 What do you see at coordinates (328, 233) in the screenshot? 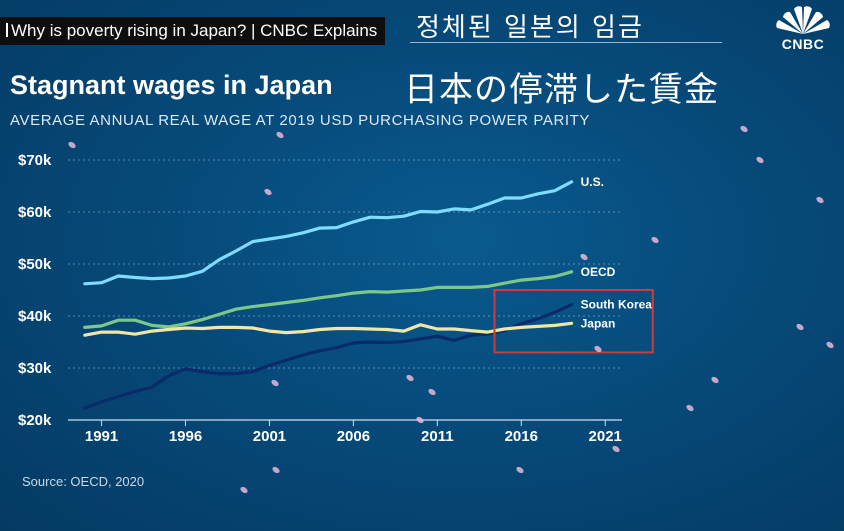
I see `us-series-line` at bounding box center [328, 233].